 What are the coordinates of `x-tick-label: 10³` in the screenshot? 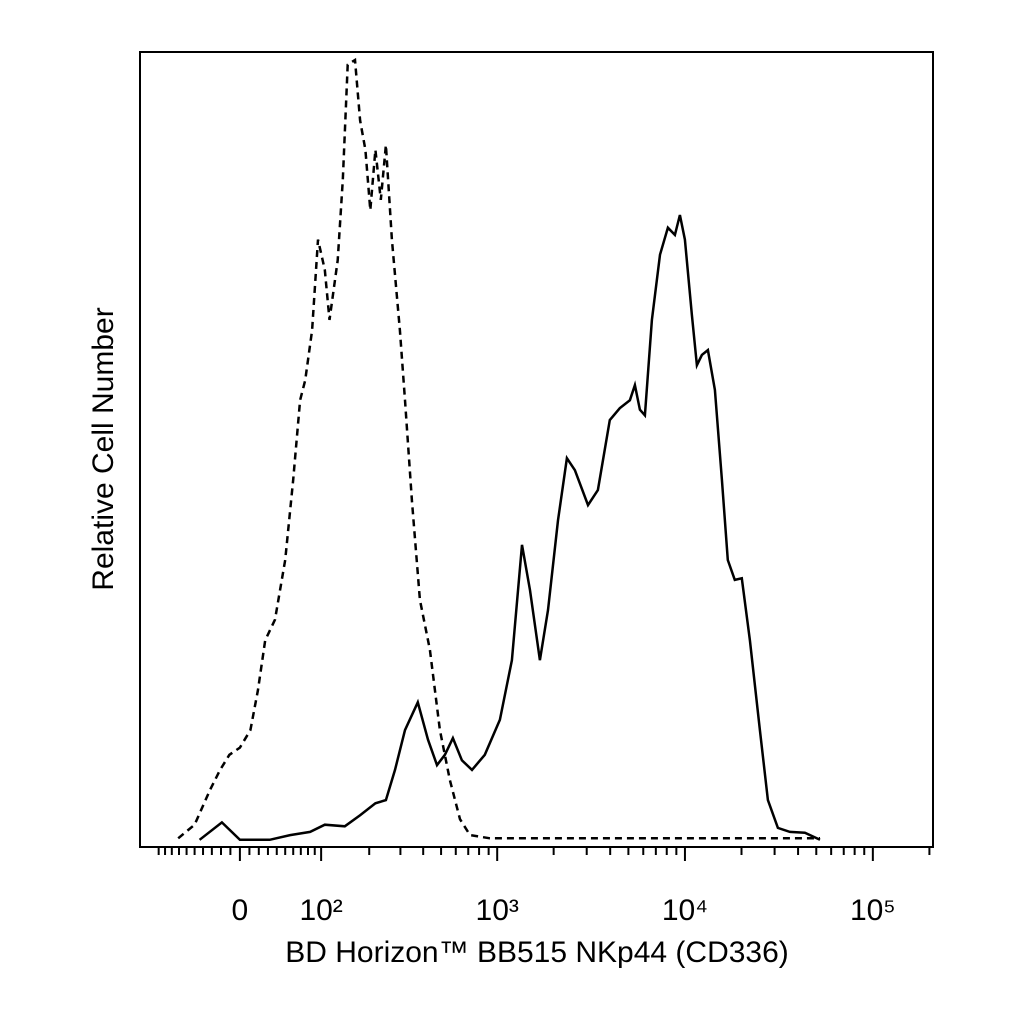 It's located at (497, 910).